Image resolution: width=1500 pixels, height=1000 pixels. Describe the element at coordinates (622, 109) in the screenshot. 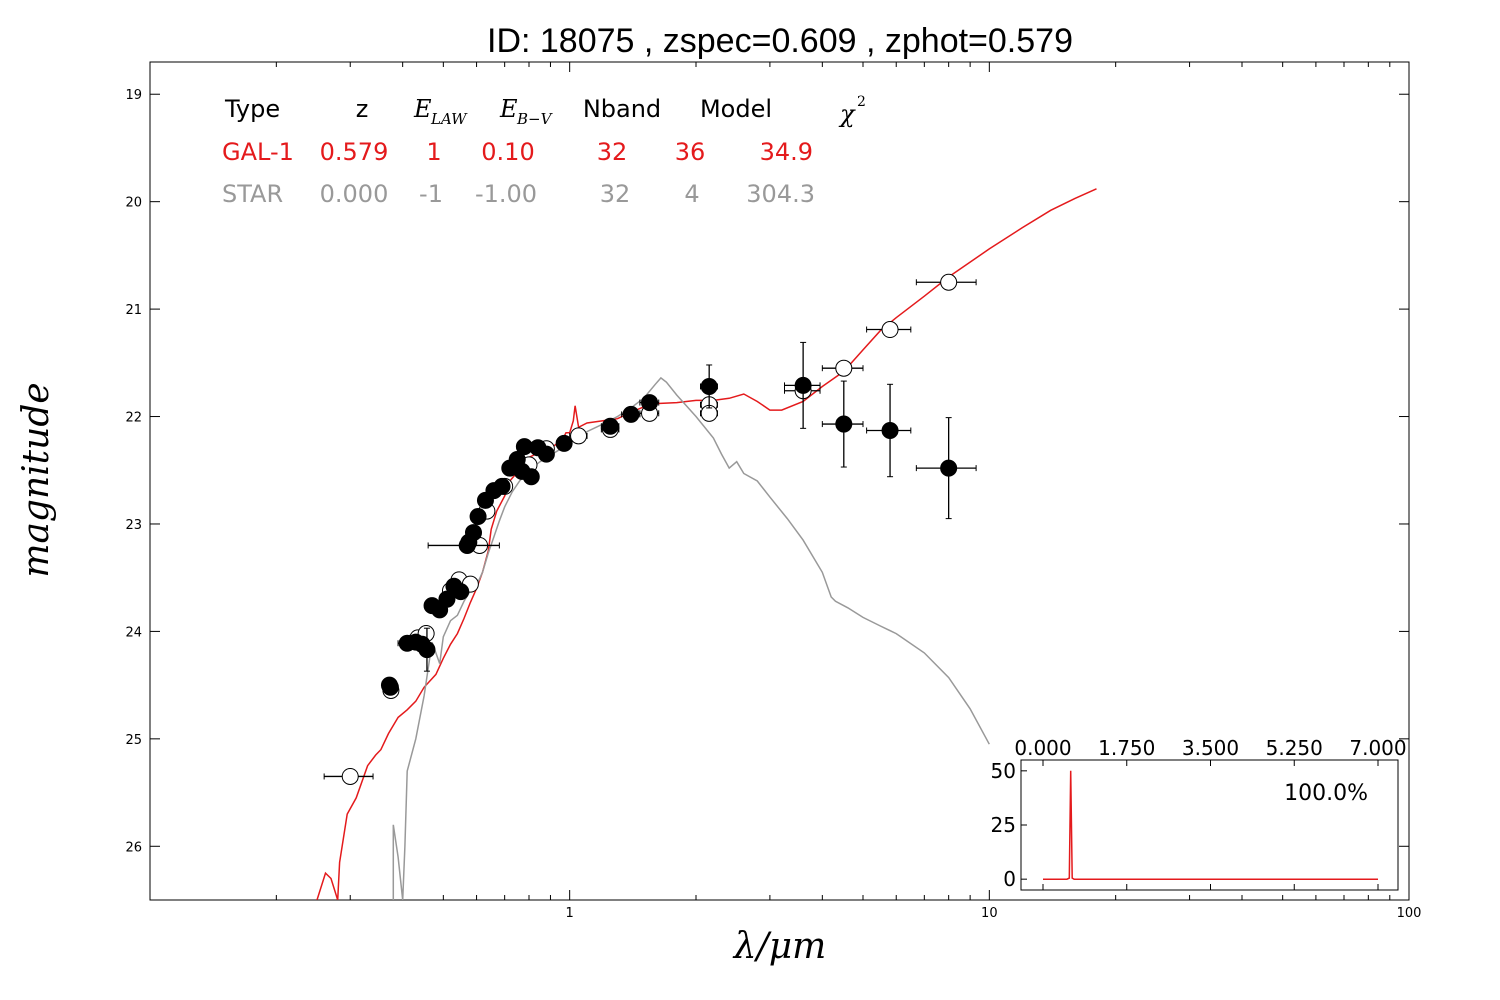

I see `table-header-nband: Nband` at that location.